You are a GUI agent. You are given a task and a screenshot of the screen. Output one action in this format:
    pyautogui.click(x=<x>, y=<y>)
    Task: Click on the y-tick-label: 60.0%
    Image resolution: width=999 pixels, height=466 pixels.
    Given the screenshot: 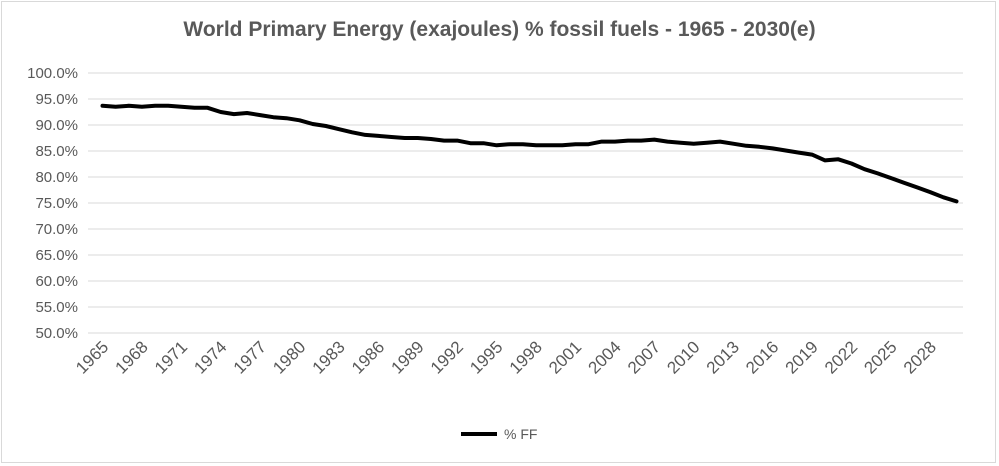 What is the action you would take?
    pyautogui.click(x=56, y=281)
    